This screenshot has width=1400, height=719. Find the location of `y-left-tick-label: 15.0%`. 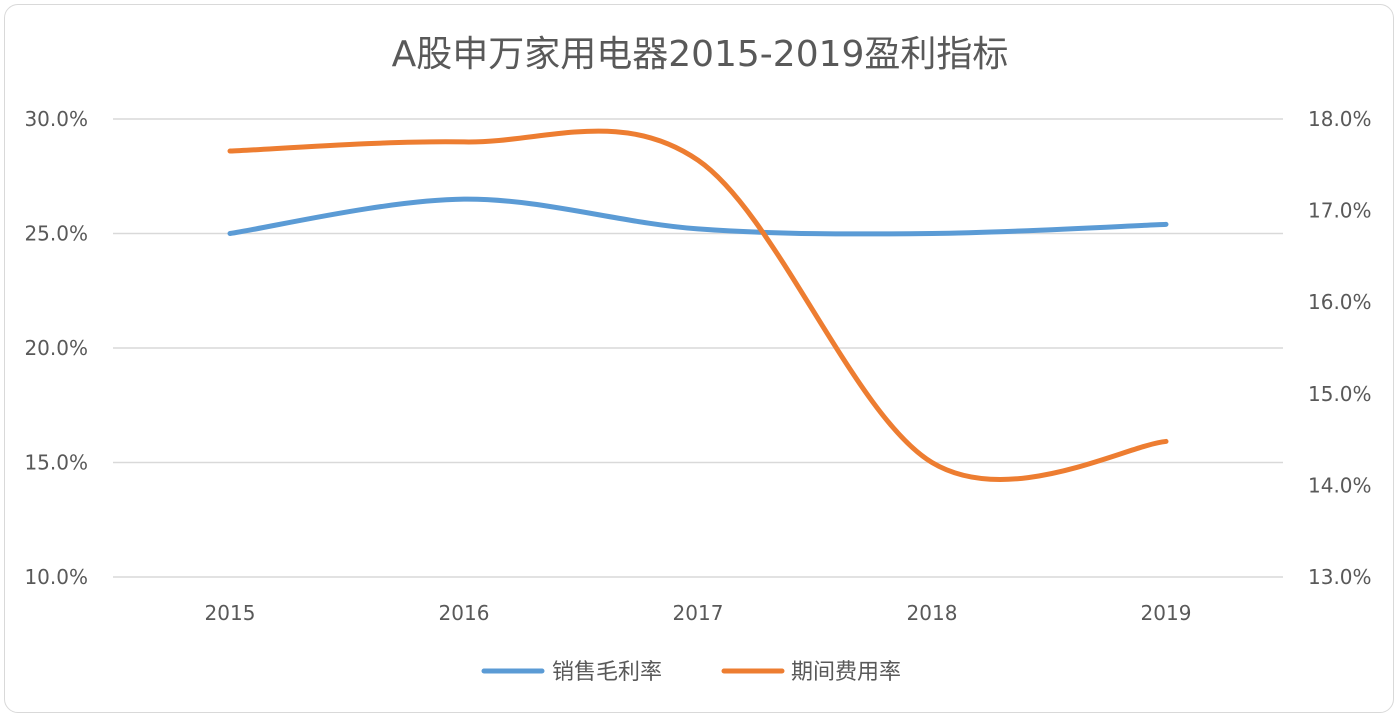

y-left-tick-label: 15.0% is located at coordinates (56, 463).